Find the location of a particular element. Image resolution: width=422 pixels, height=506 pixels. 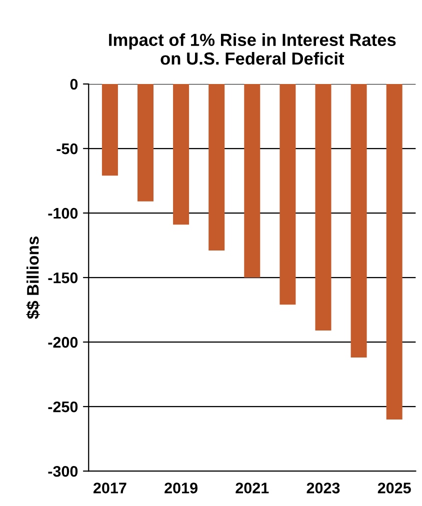

x-tick-label: 2021 is located at coordinates (252, 488).